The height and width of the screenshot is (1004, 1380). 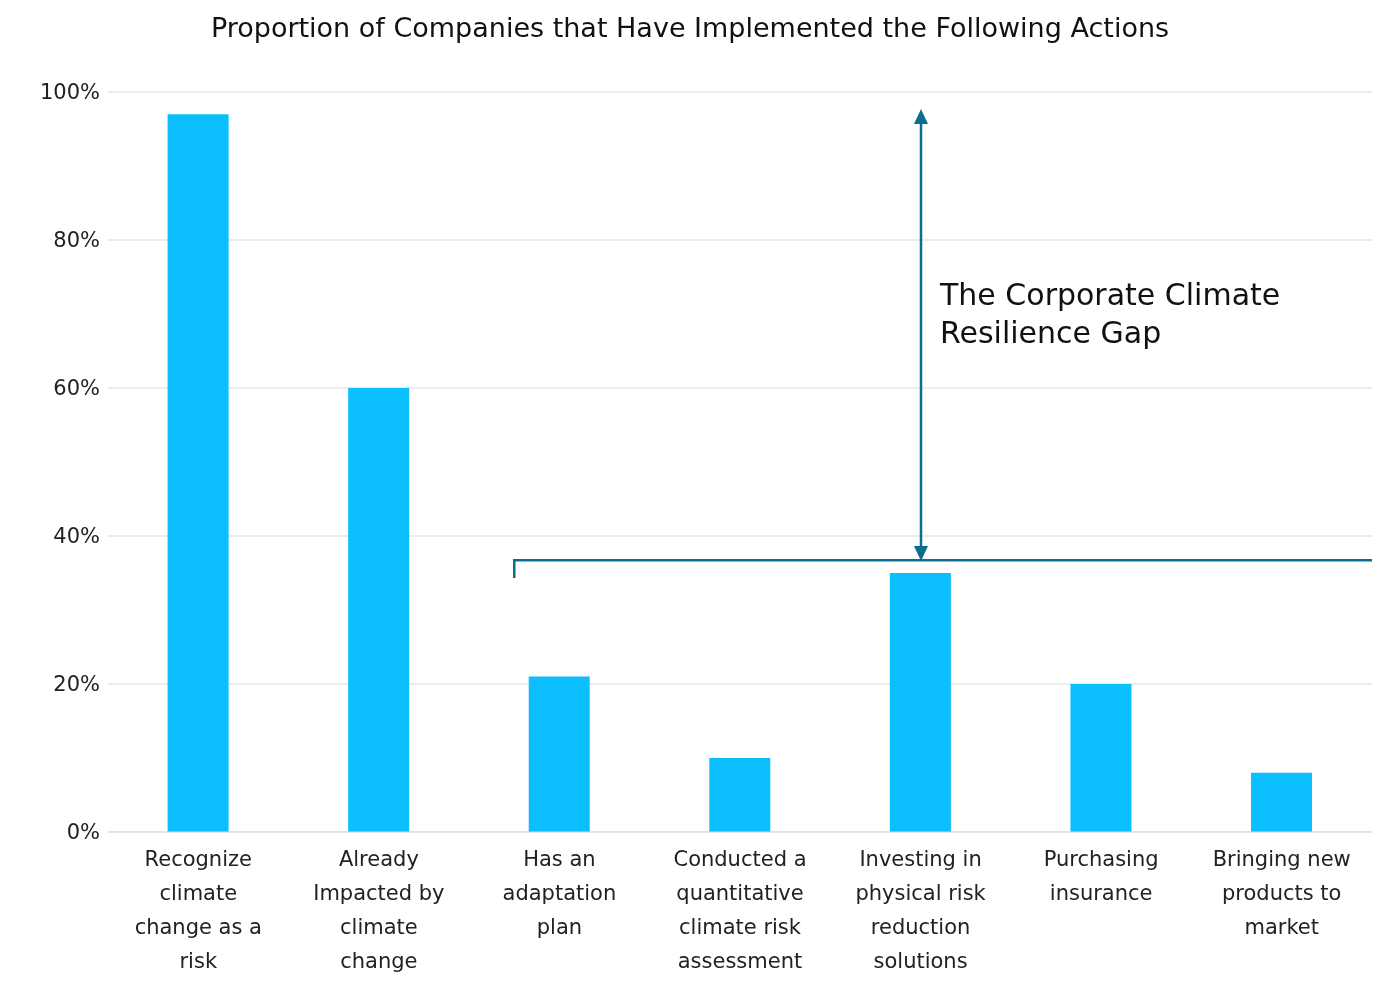 I want to click on y-tick-label: 40%, so click(x=76, y=536).